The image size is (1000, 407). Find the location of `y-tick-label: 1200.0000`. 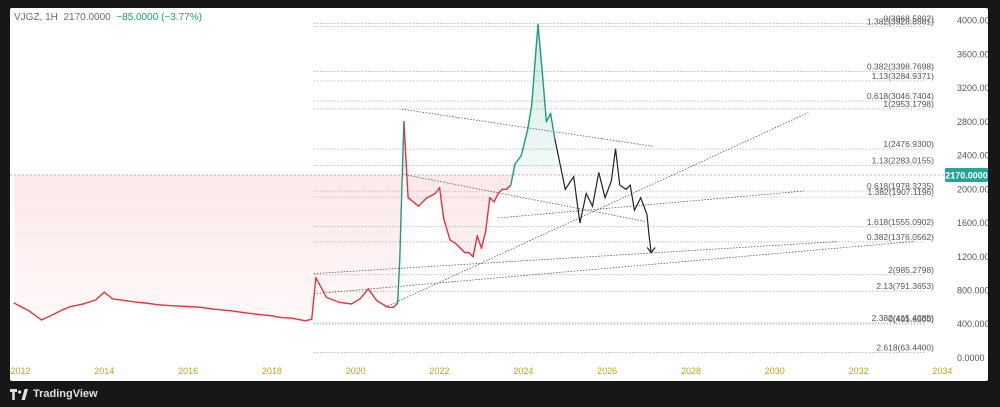

y-tick-label: 1200.0000 is located at coordinates (972, 257).